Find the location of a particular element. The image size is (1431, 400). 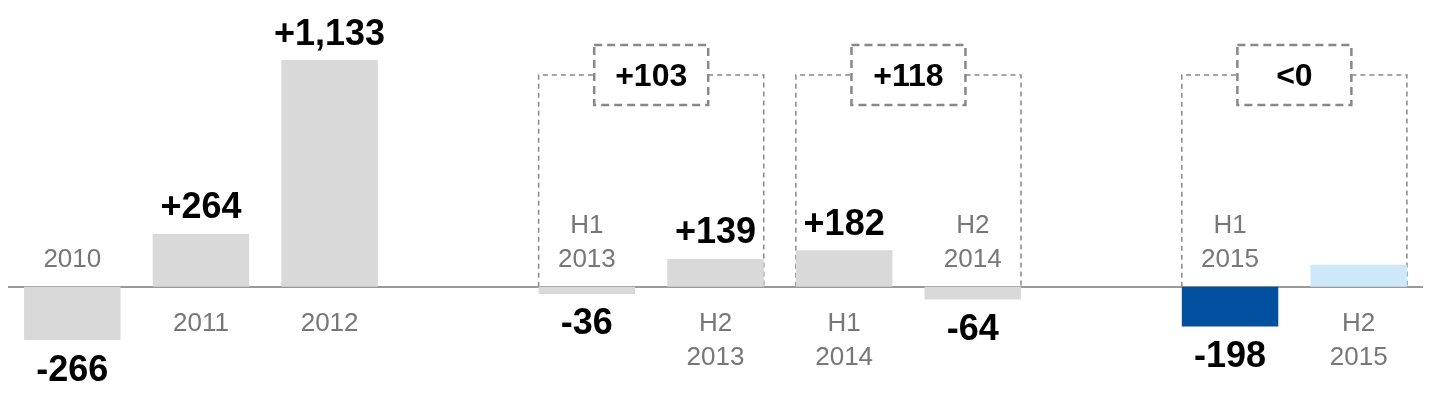

x-tick-label: H2 2015 is located at coordinates (1358, 338).